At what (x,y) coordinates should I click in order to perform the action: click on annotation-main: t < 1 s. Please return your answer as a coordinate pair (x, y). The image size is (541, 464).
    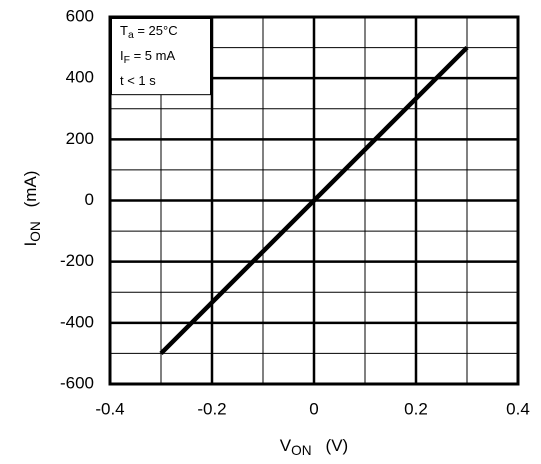
    Looking at the image, I should click on (138, 80).